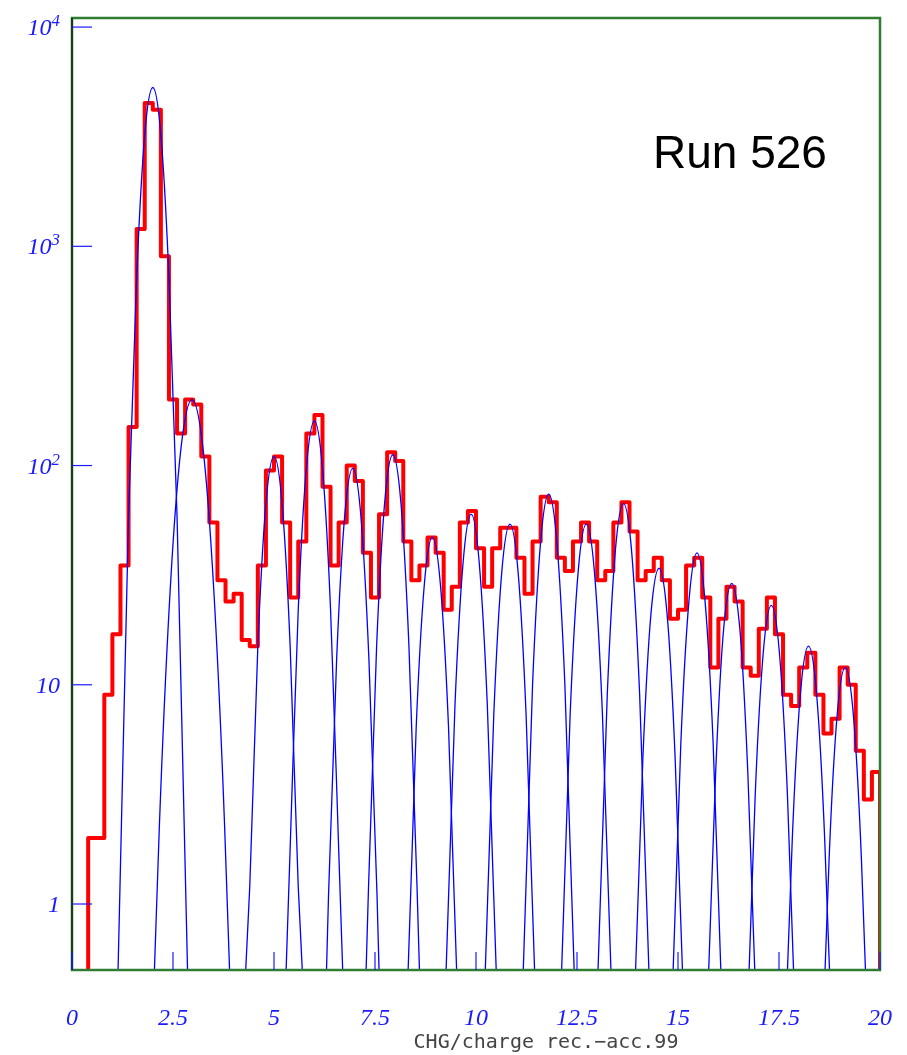 The height and width of the screenshot is (1055, 907). What do you see at coordinates (880, 1017) in the screenshot?
I see `x-tick-label: 20` at bounding box center [880, 1017].